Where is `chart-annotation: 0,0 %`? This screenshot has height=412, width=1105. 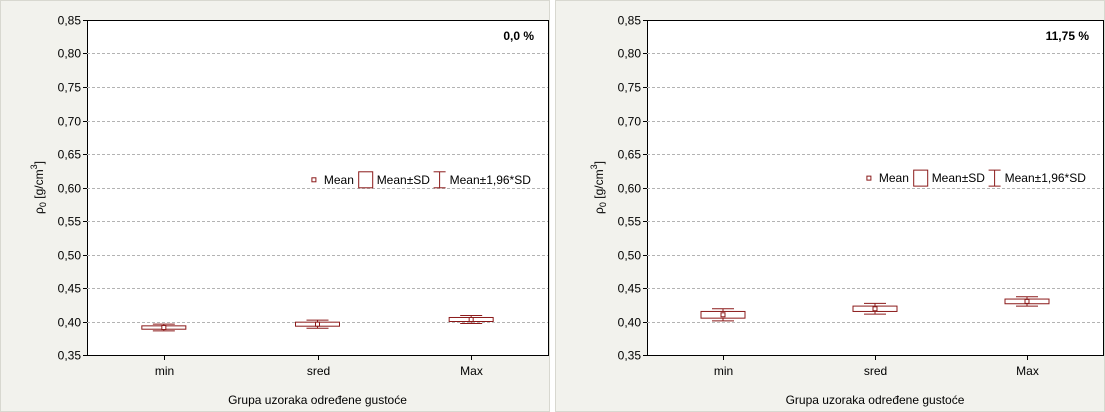 chart-annotation: 0,0 % is located at coordinates (518, 36).